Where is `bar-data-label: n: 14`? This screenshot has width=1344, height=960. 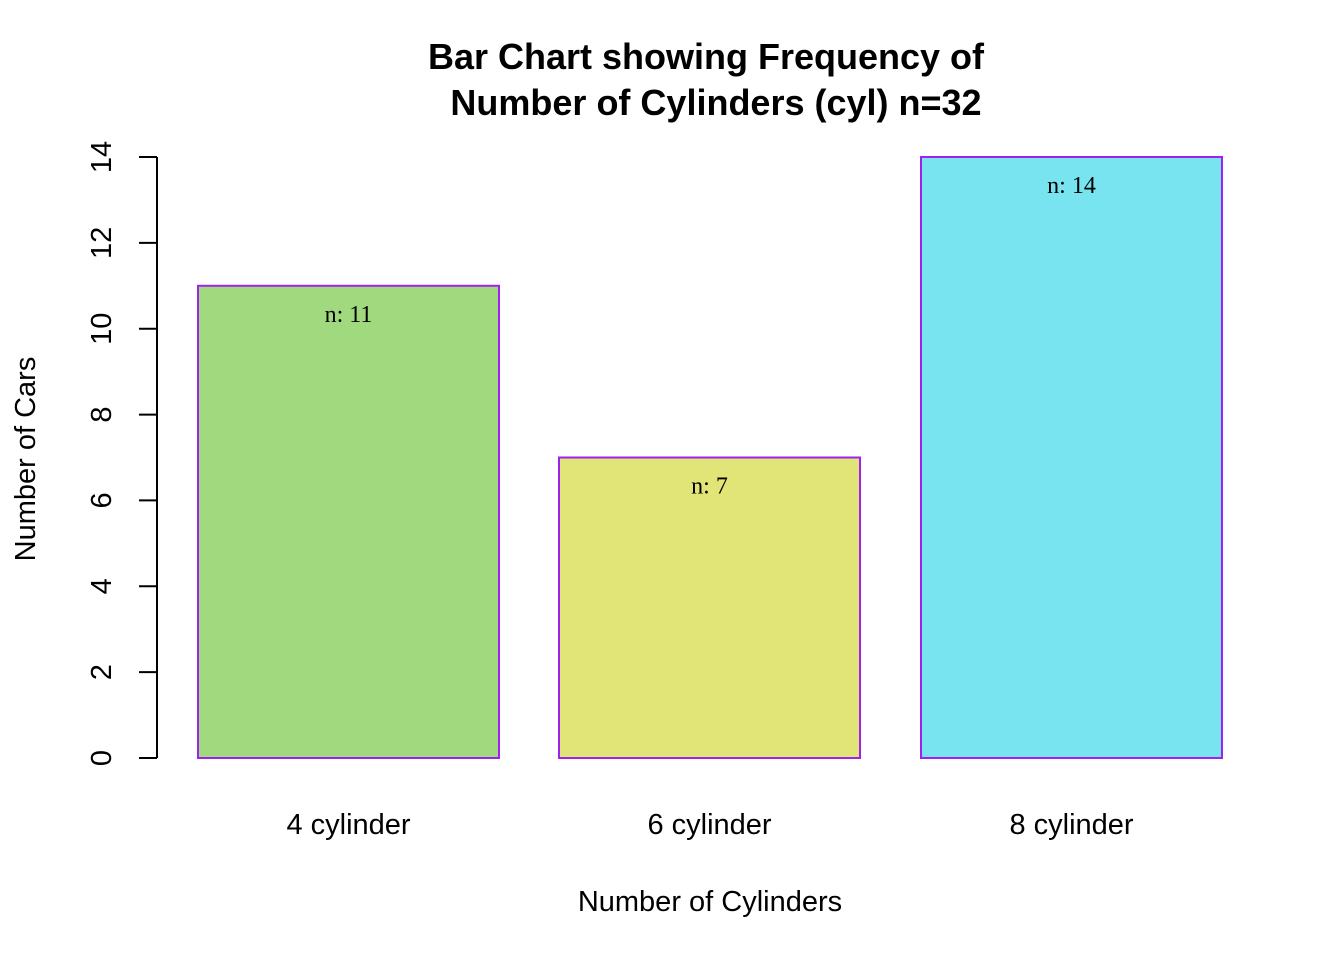
bar-data-label: n: 14 is located at coordinates (1071, 186).